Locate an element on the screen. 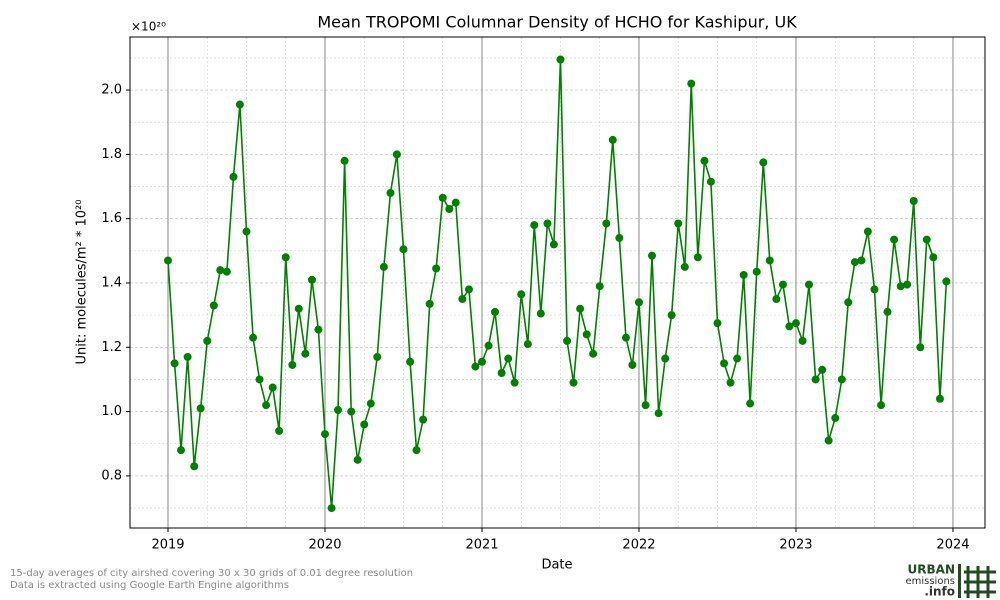 This screenshot has height=600, width=1000. logo-grid is located at coordinates (980, 582).